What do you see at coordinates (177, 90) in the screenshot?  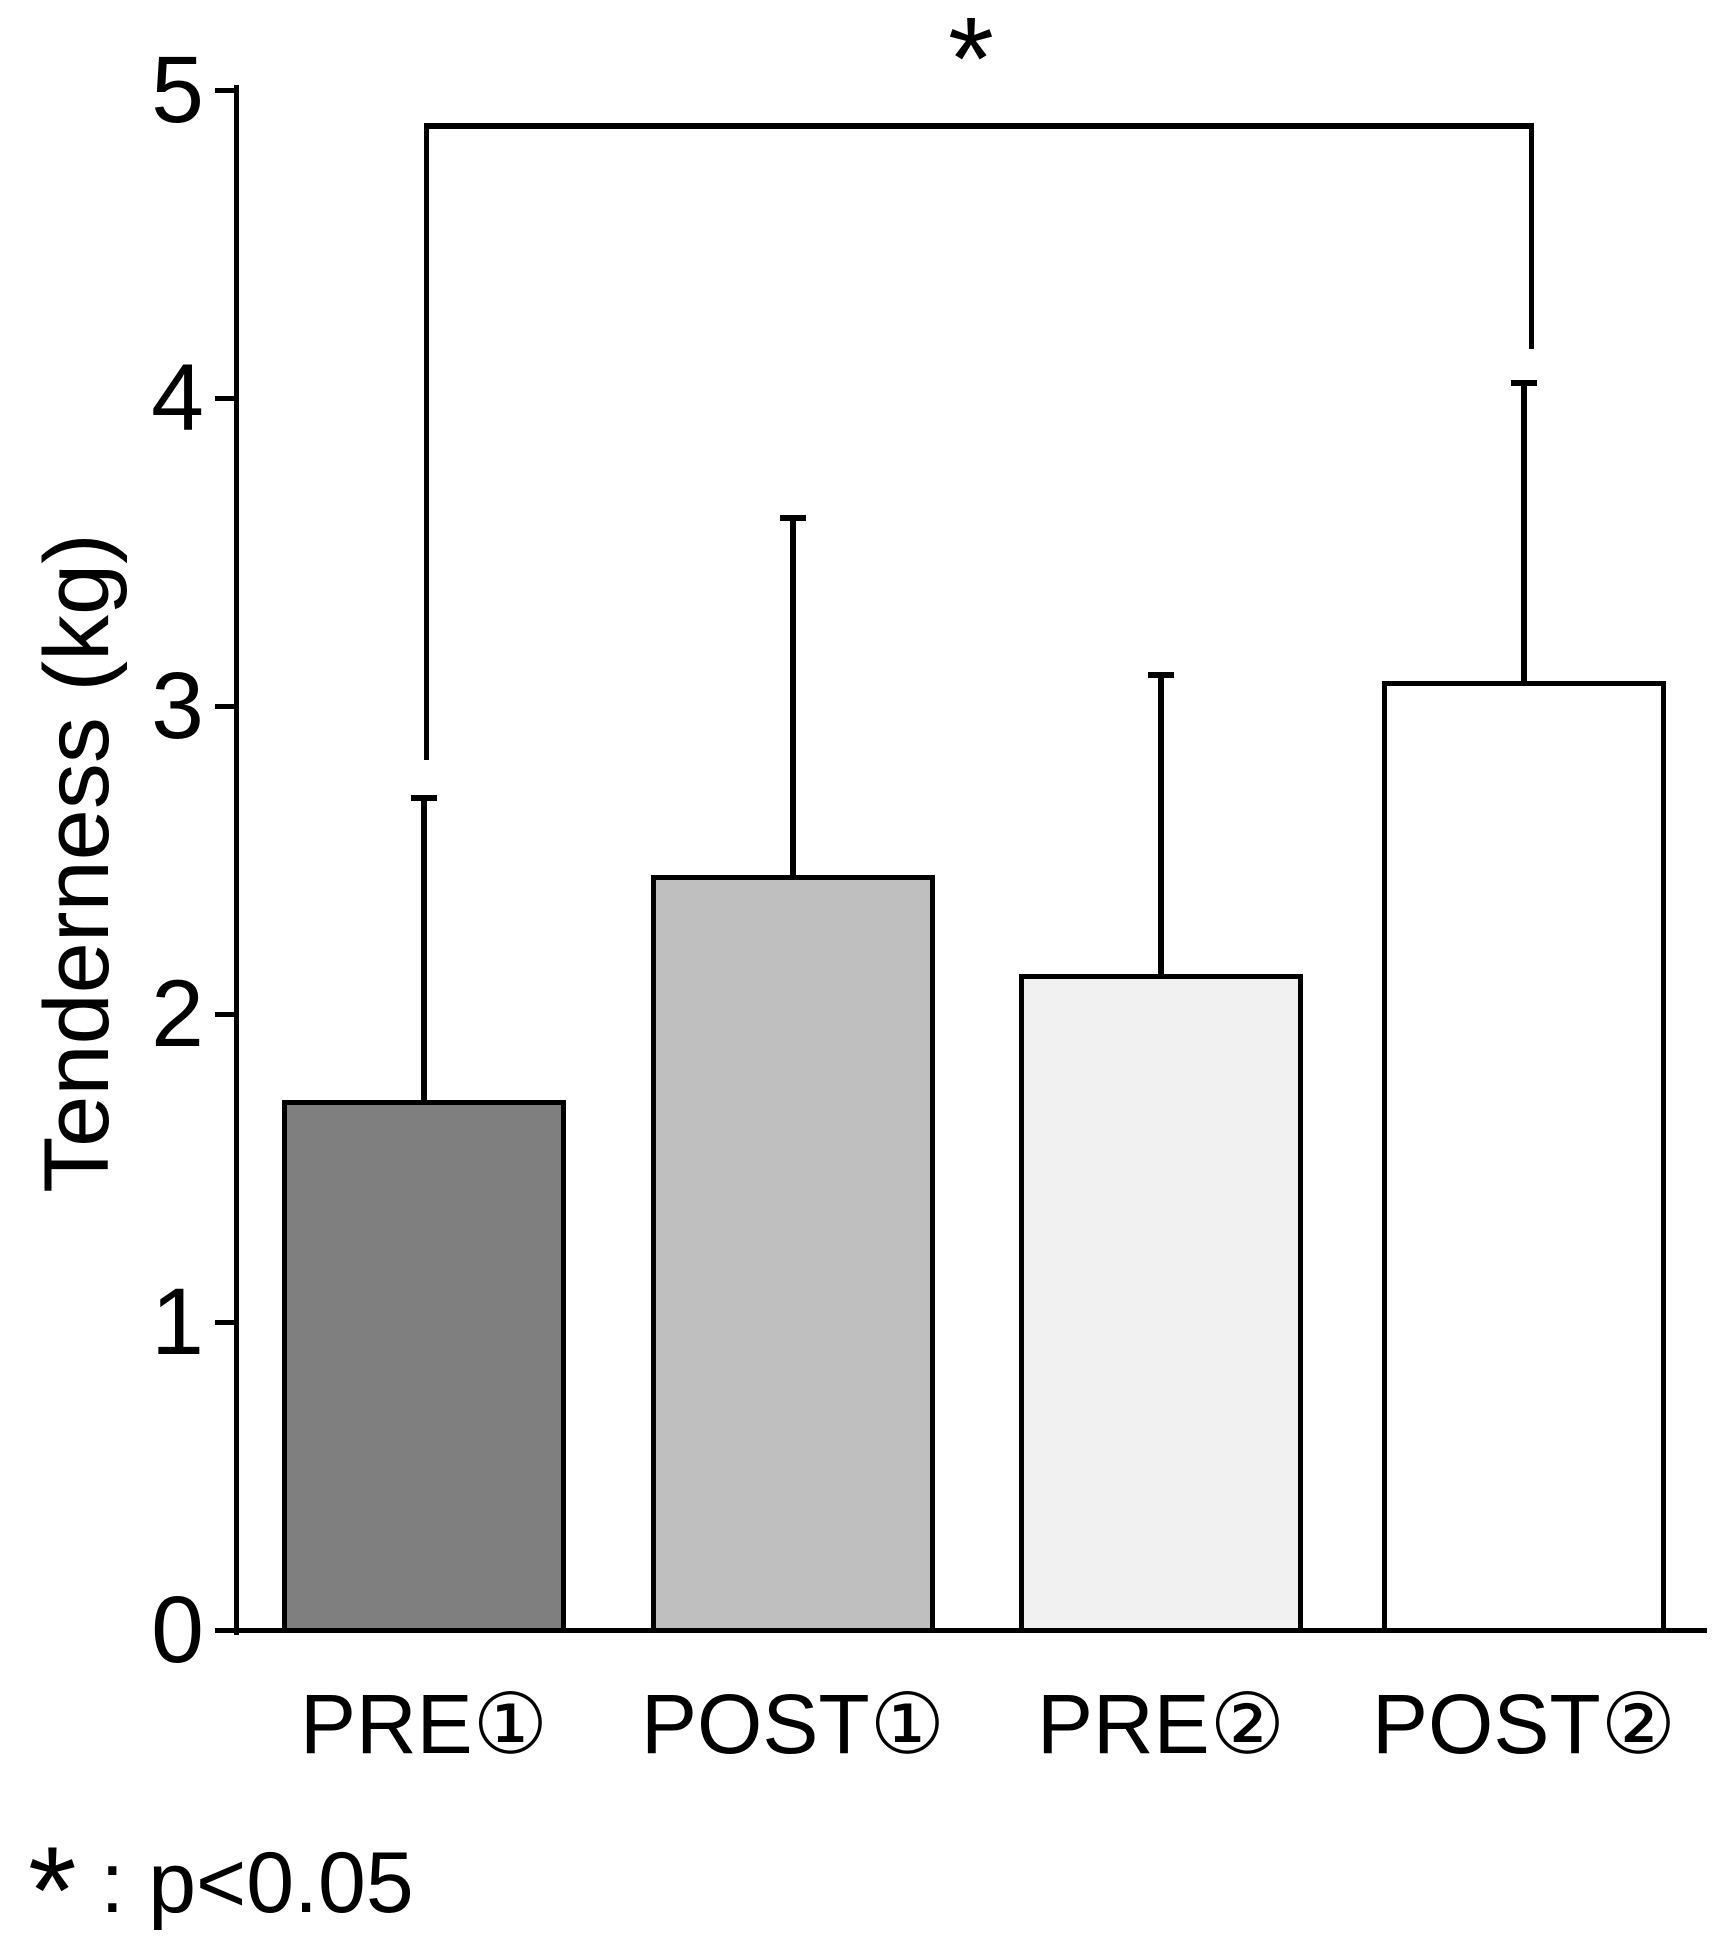 I see `y-axis-tick-label: 5` at bounding box center [177, 90].